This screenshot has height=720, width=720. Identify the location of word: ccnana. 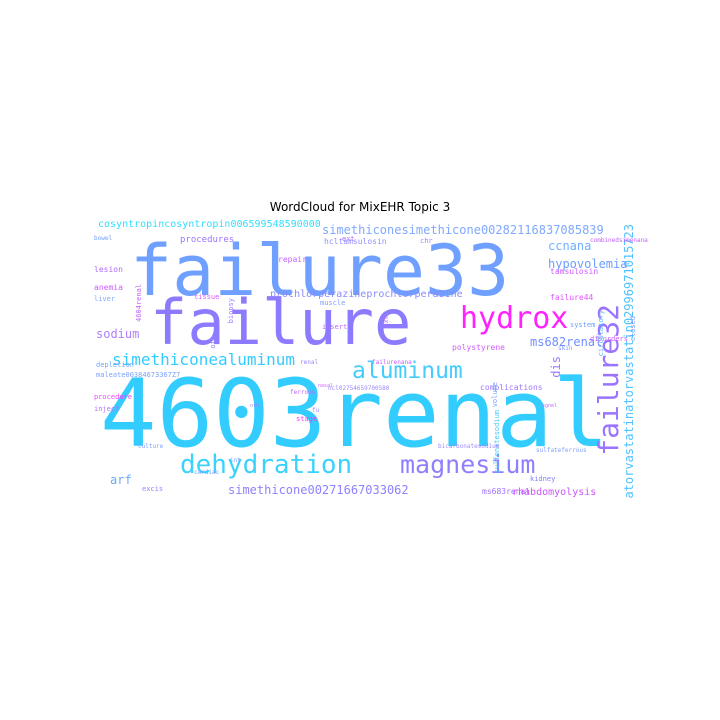
(570, 246).